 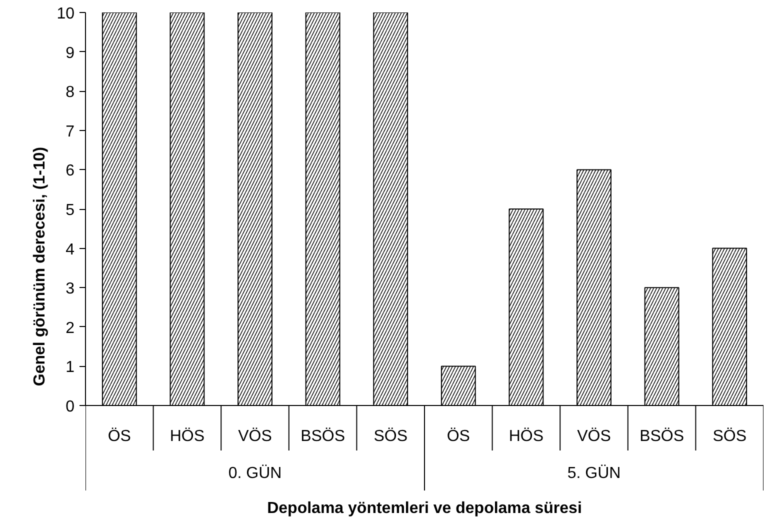 What do you see at coordinates (70, 131) in the screenshot?
I see `y-tick-label: 7` at bounding box center [70, 131].